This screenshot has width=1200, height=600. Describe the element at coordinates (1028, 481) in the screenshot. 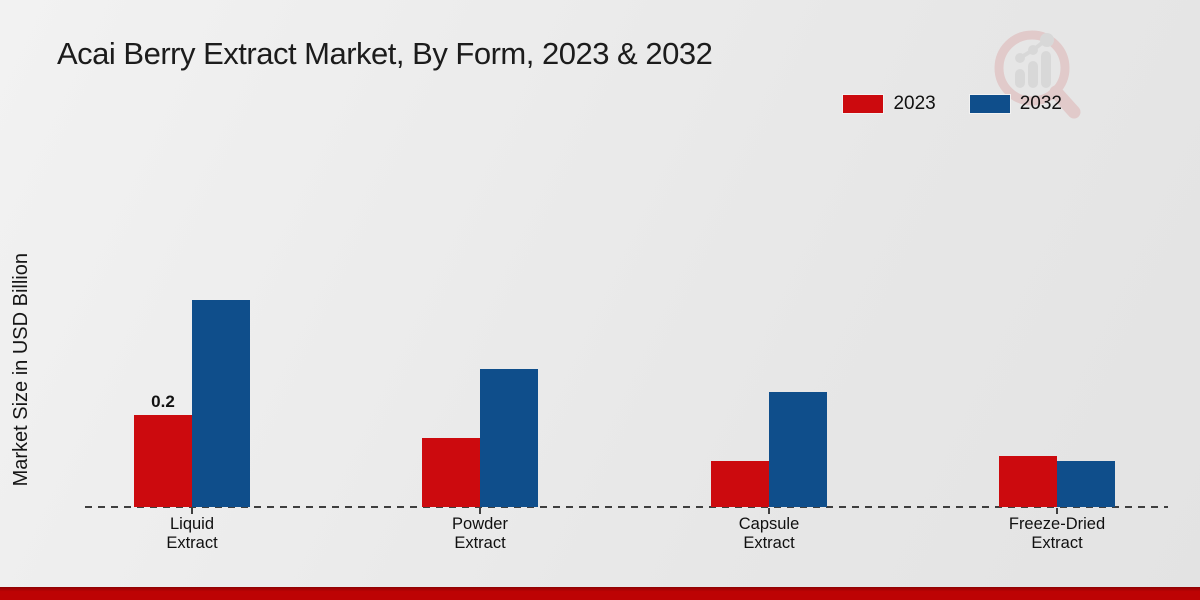

I see `bar-2023-freeze-dried-extract` at that location.